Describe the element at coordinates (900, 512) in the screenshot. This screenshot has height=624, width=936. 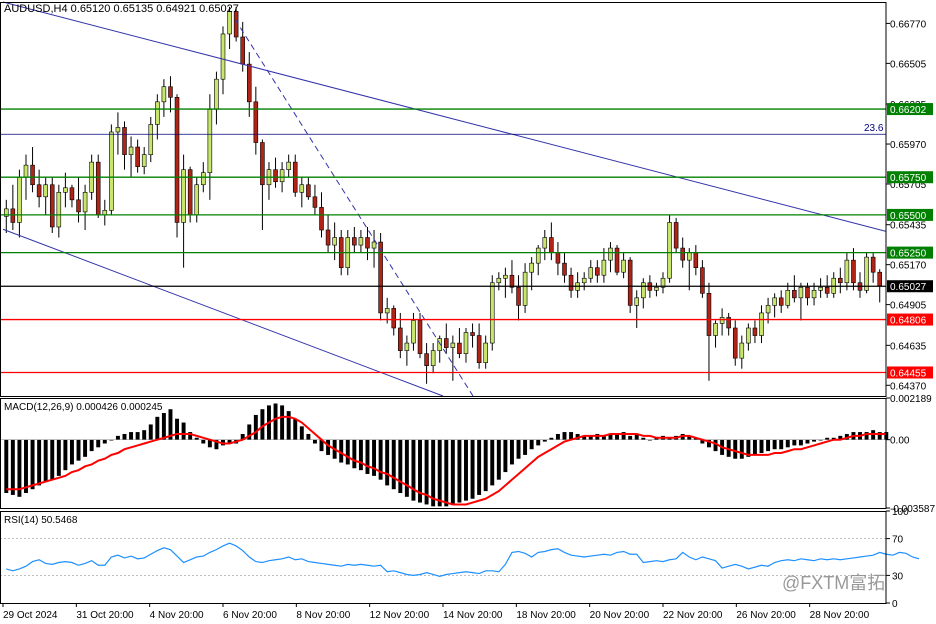
I see `rsi-tick-label: 100` at that location.